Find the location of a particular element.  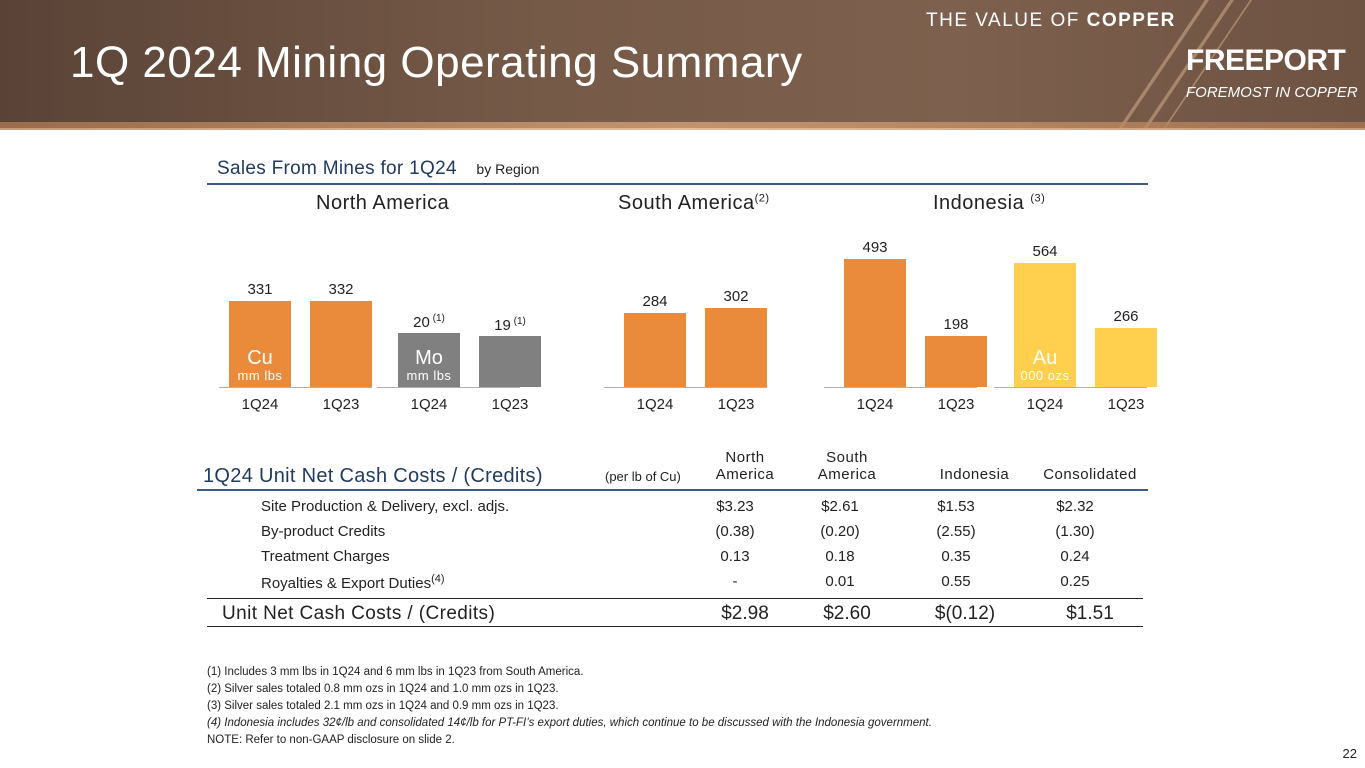

data-label: 564 is located at coordinates (1045, 251).